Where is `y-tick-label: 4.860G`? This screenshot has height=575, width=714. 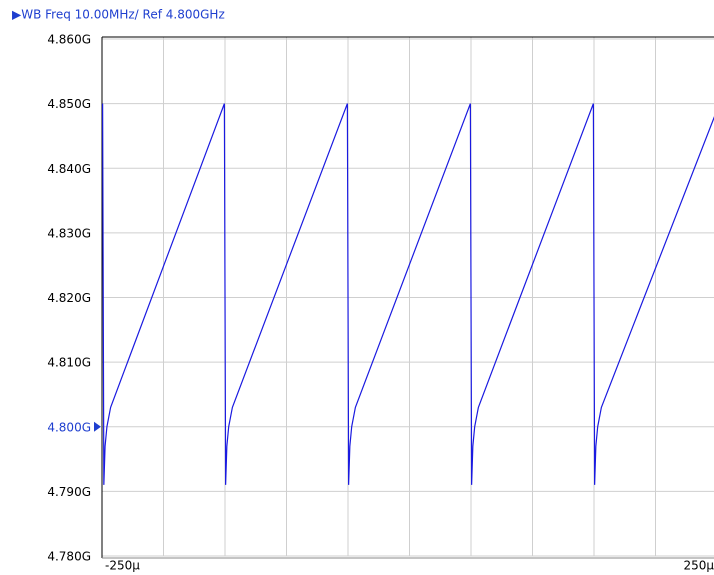 y-tick-label: 4.860G is located at coordinates (69, 40).